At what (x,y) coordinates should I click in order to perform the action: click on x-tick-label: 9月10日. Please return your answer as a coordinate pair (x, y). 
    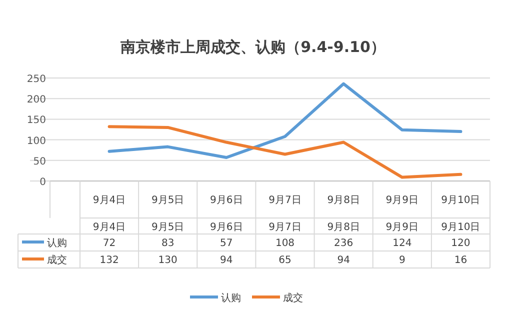
    Looking at the image, I should click on (460, 200).